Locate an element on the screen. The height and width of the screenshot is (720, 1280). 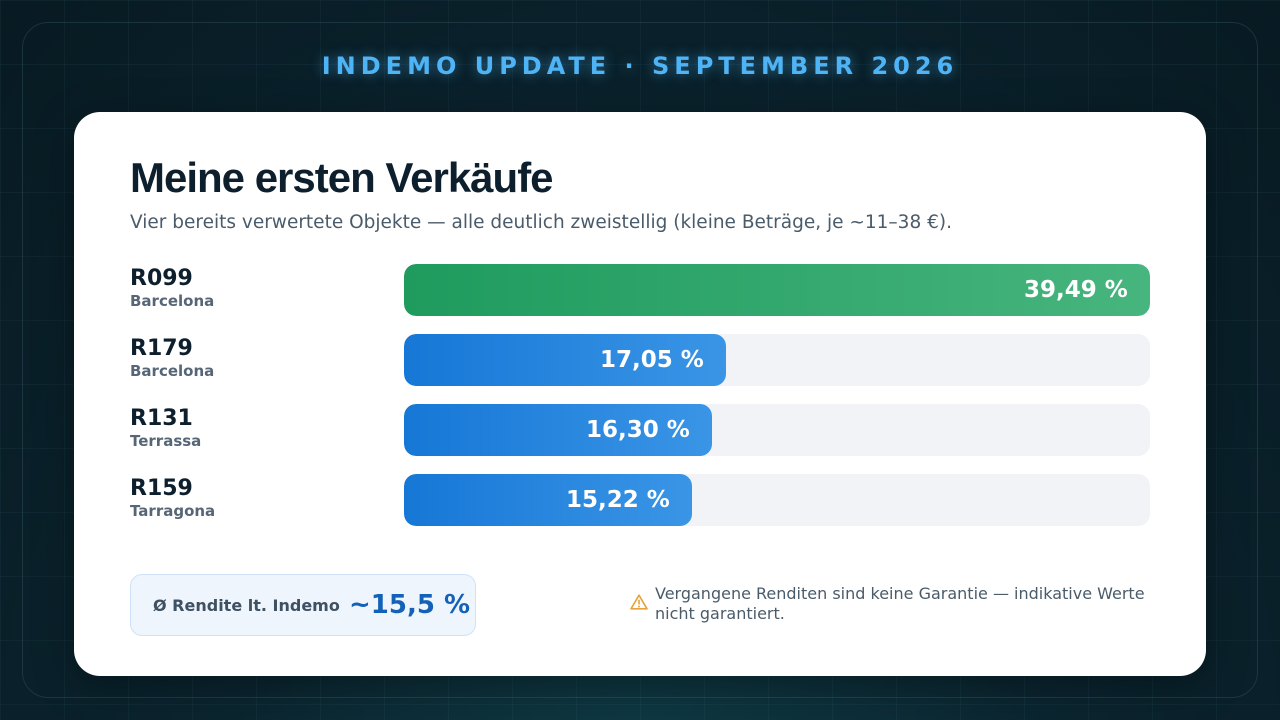
card-title: Meine ersten Verkäufe is located at coordinates (342, 177).